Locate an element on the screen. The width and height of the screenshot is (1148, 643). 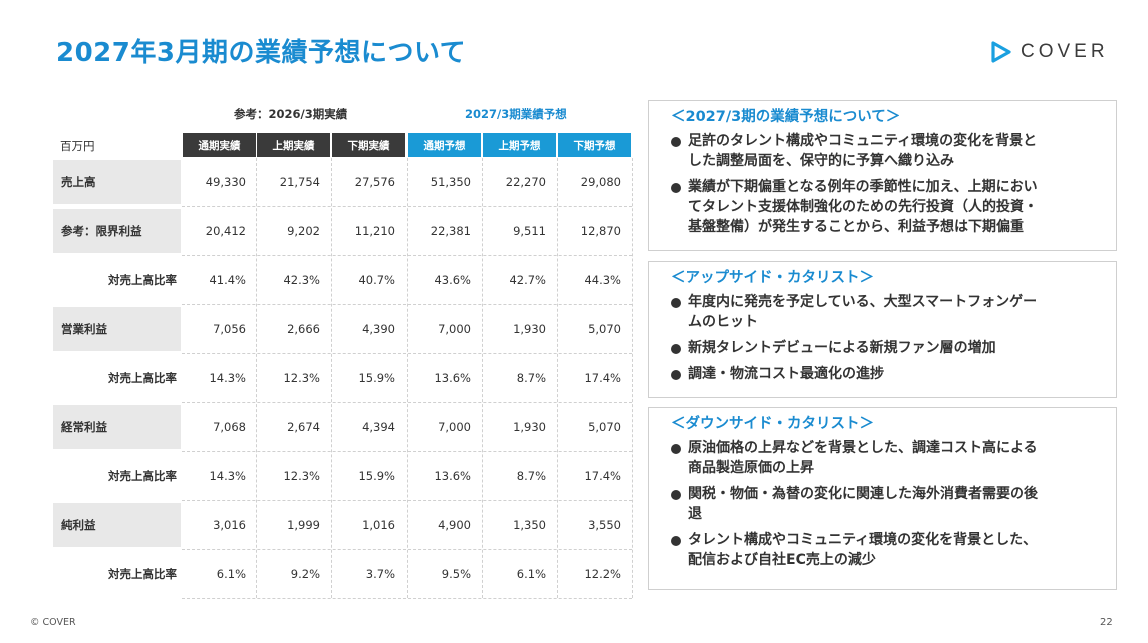
table-cell: 1,999 is located at coordinates (303, 525).